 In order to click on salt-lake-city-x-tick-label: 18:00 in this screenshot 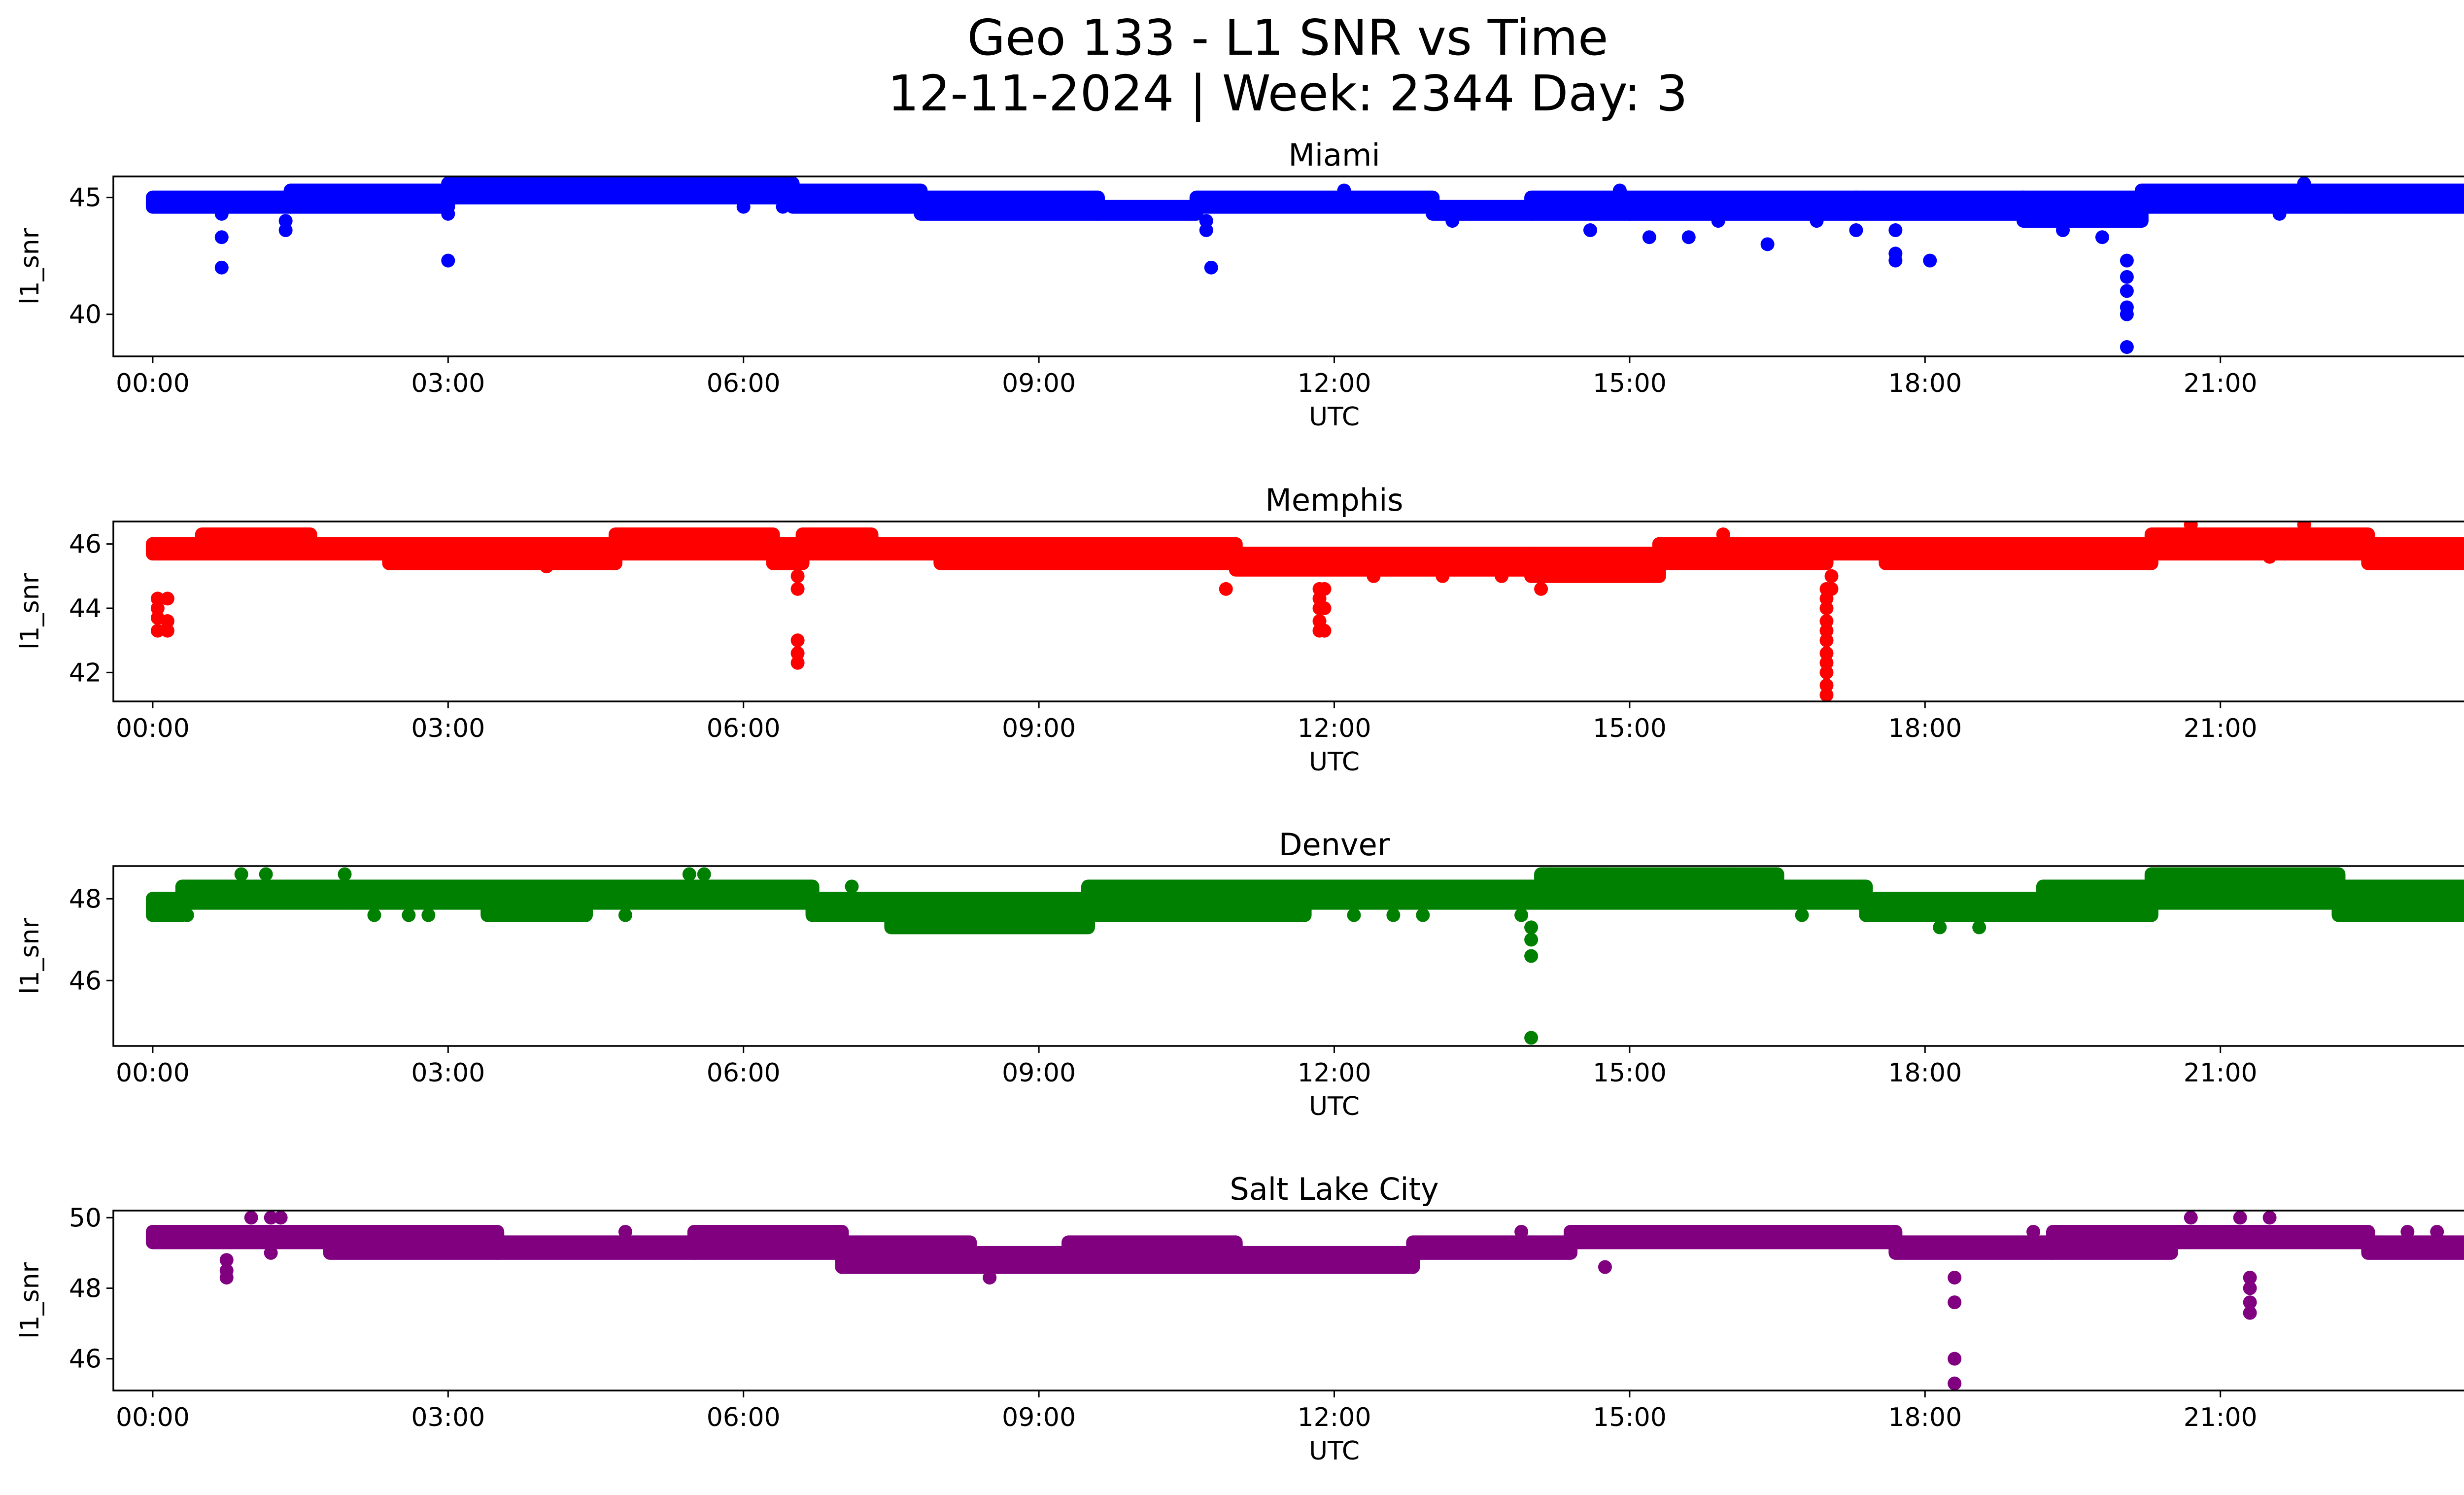, I will do `click(1925, 1417)`.